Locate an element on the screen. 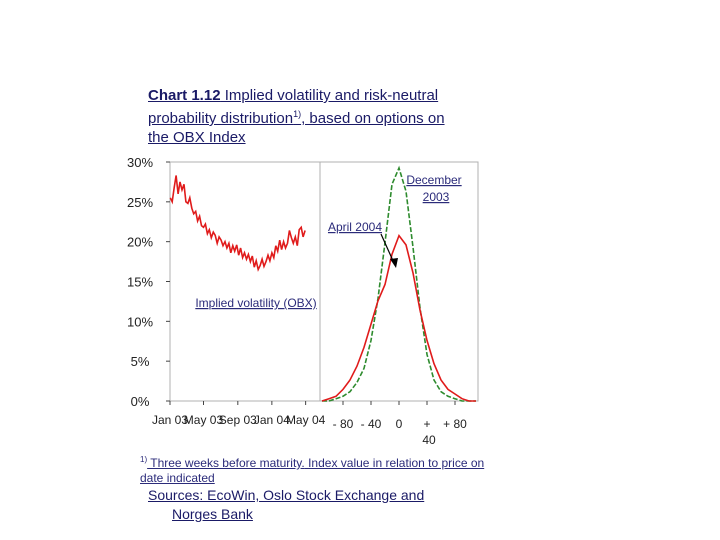 The height and width of the screenshot is (540, 720). chart-title-text-2: , based on options on the OBX Index is located at coordinates (296, 128).